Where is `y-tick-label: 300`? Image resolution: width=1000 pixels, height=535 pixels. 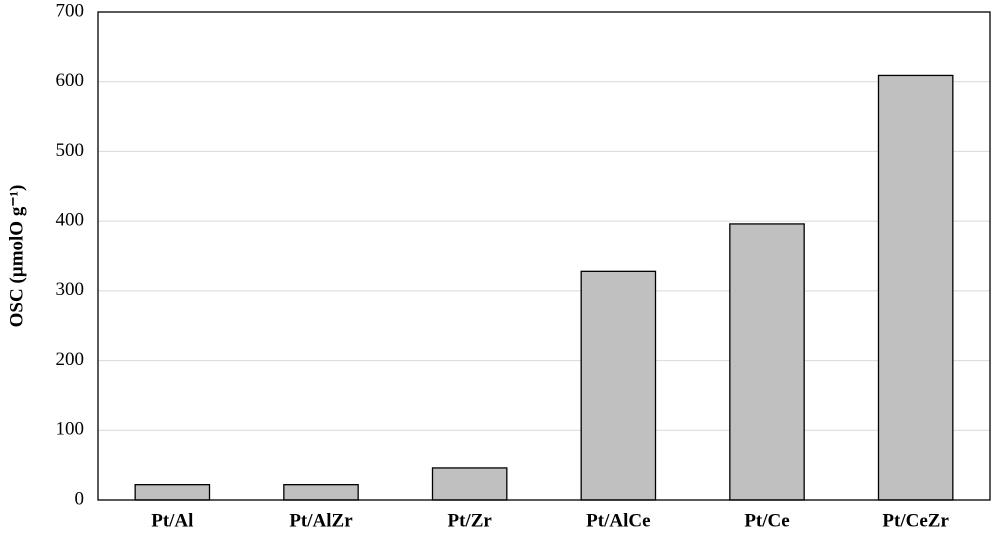
y-tick-label: 300 is located at coordinates (70, 289).